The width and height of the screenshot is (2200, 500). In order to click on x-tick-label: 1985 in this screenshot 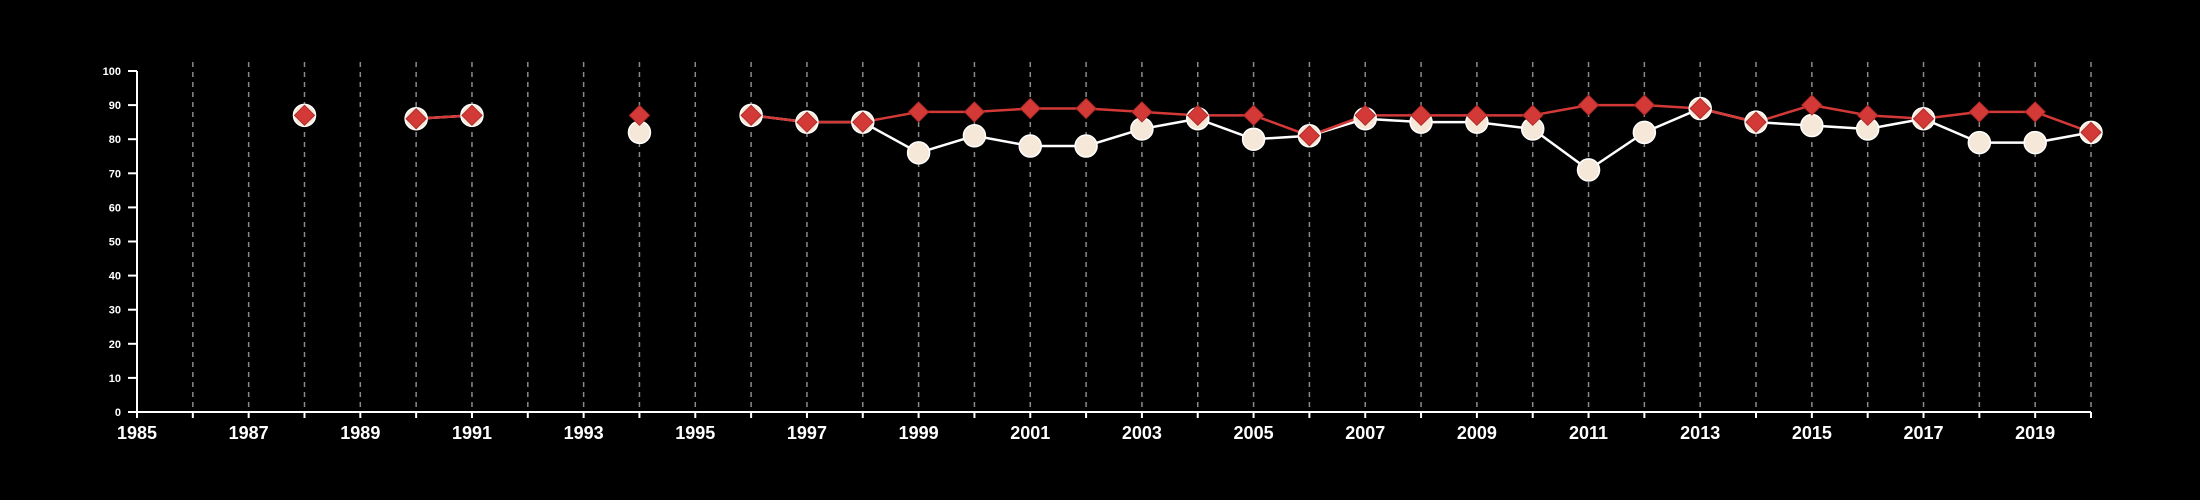, I will do `click(137, 433)`.